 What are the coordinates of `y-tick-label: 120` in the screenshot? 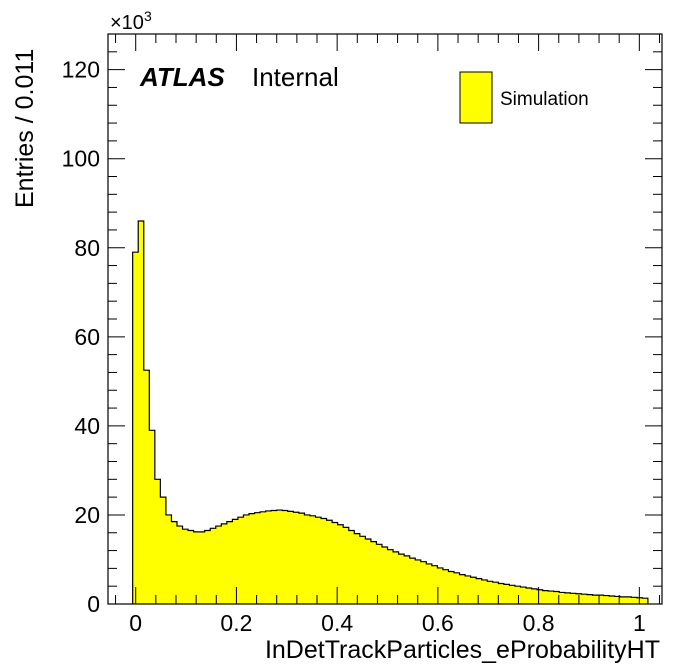 It's located at (81, 70).